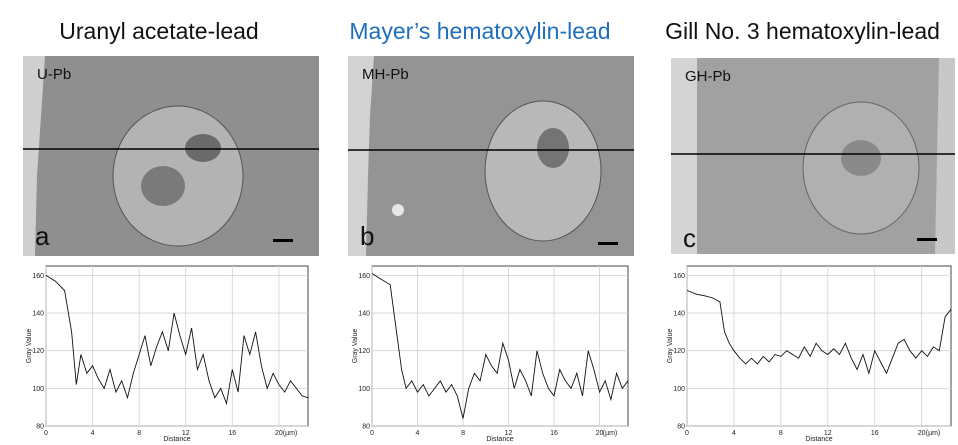 Image resolution: width=958 pixels, height=445 pixels. Describe the element at coordinates (945, 156) in the screenshot. I see `cell-border-right` at that location.